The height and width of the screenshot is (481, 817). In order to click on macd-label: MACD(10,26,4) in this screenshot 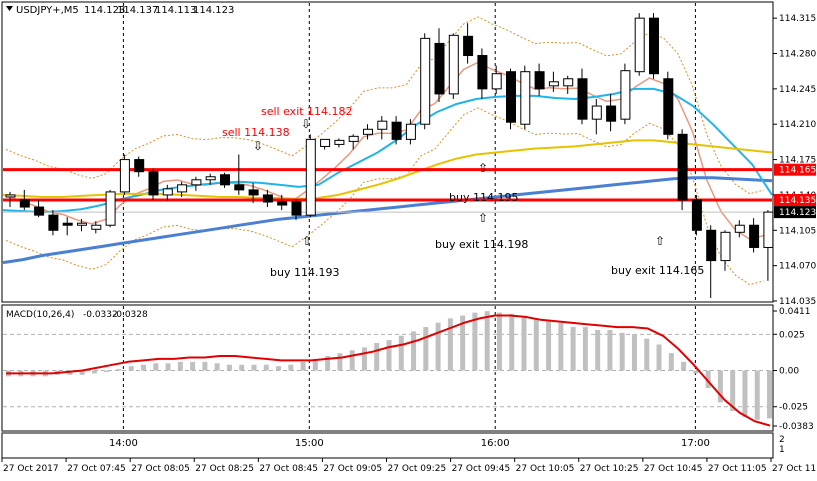, I will do `click(40, 315)`.